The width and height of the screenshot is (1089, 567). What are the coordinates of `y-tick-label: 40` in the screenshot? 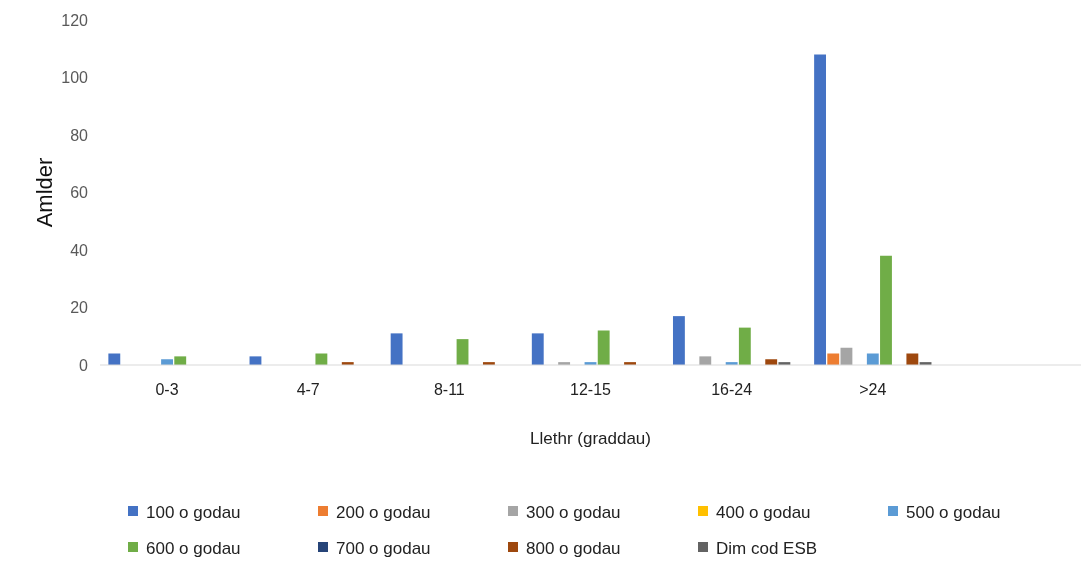 It's located at (79, 250).